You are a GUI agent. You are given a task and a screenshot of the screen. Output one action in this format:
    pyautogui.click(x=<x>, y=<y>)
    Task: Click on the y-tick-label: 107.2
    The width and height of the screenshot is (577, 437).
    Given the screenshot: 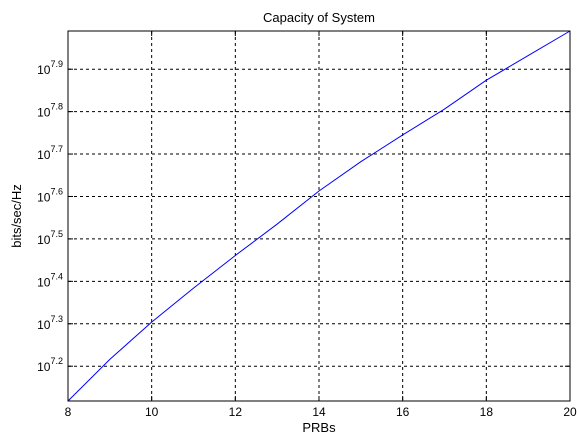 What is the action you would take?
    pyautogui.click(x=50, y=365)
    